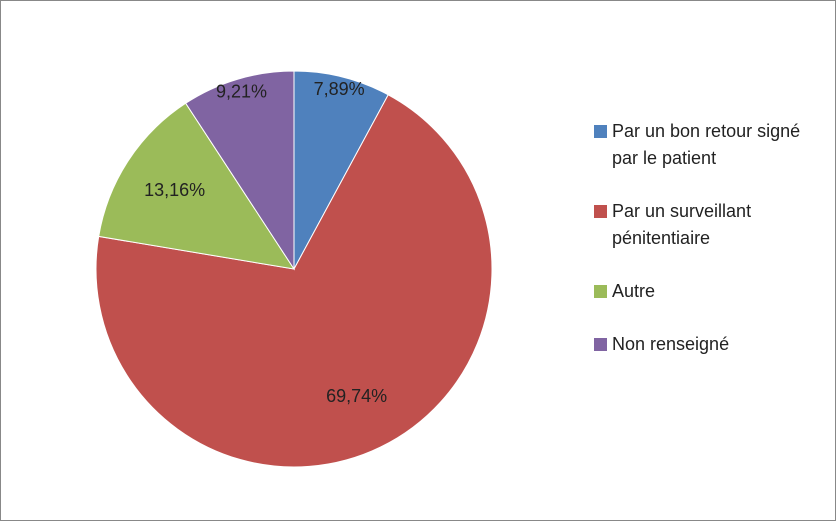 The image size is (836, 521). Describe the element at coordinates (174, 190) in the screenshot. I see `data-label: 13,16%` at that location.